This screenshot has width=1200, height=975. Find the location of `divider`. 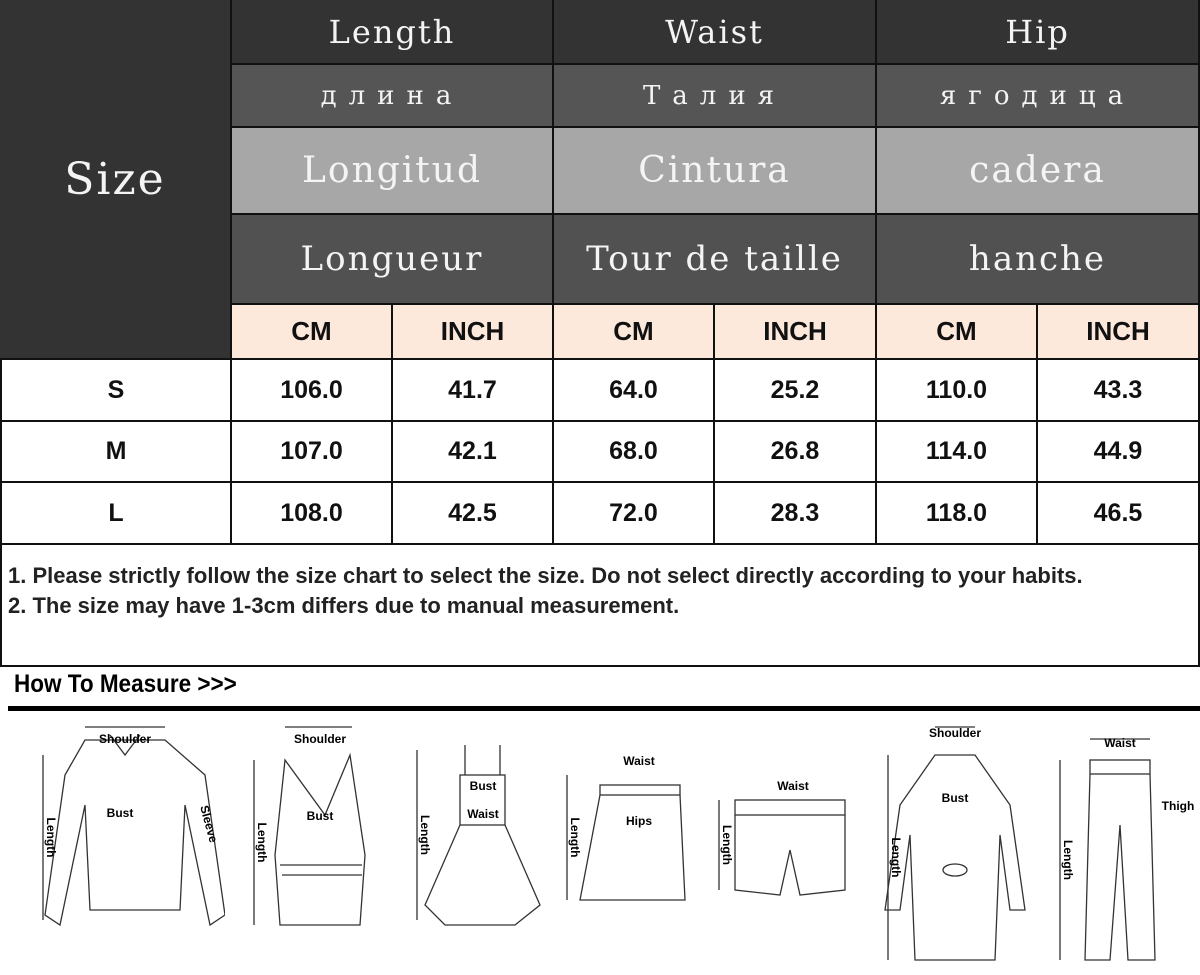

divider is located at coordinates (604, 708).